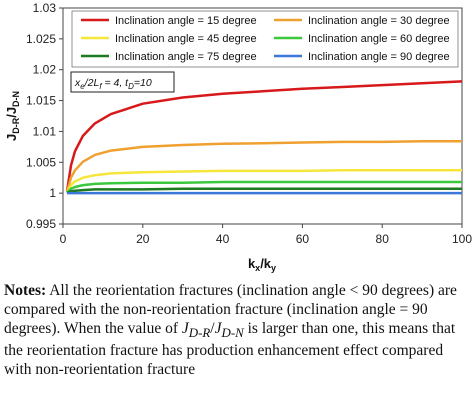  What do you see at coordinates (462, 239) in the screenshot?
I see `x-tick-label: 100` at bounding box center [462, 239].